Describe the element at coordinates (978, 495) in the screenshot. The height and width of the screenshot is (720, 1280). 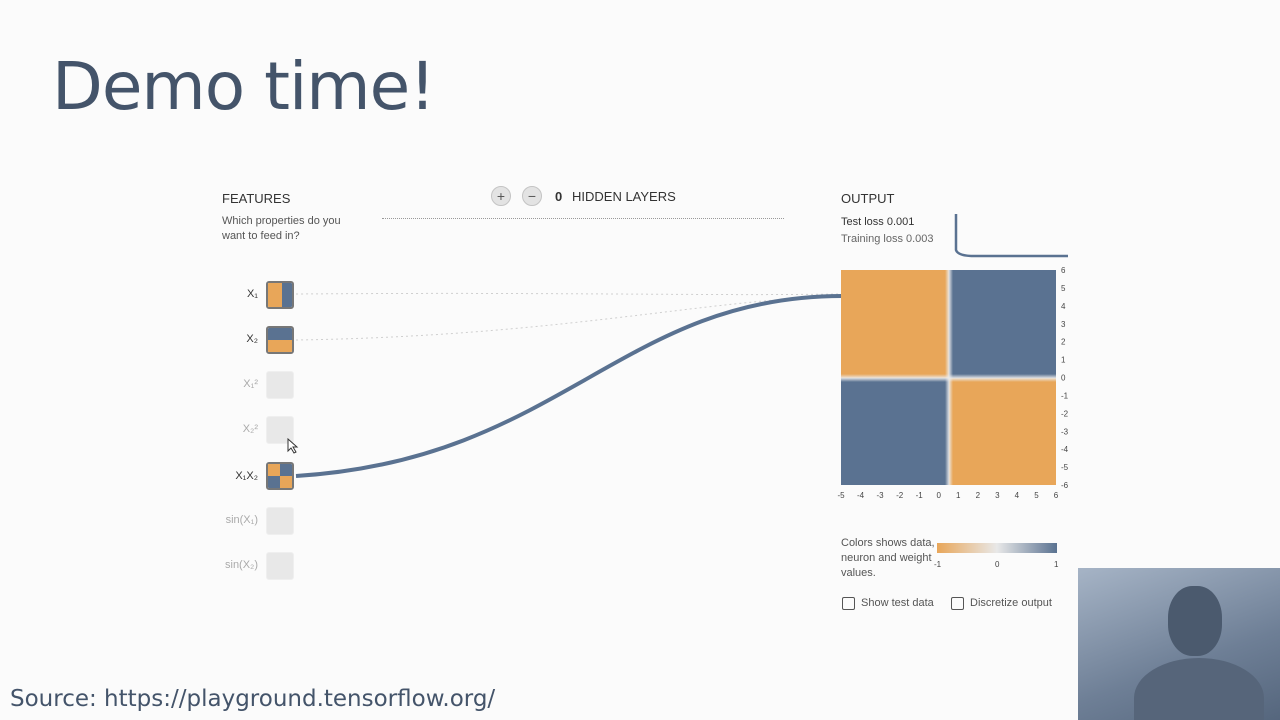
I see `x-tick-label: 2` at that location.